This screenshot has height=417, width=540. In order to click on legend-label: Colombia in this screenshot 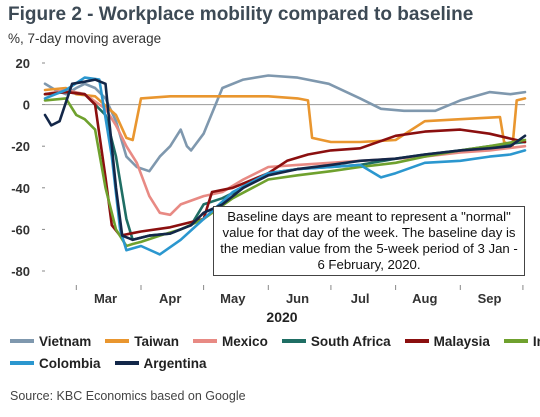, I will do `click(70, 363)`.